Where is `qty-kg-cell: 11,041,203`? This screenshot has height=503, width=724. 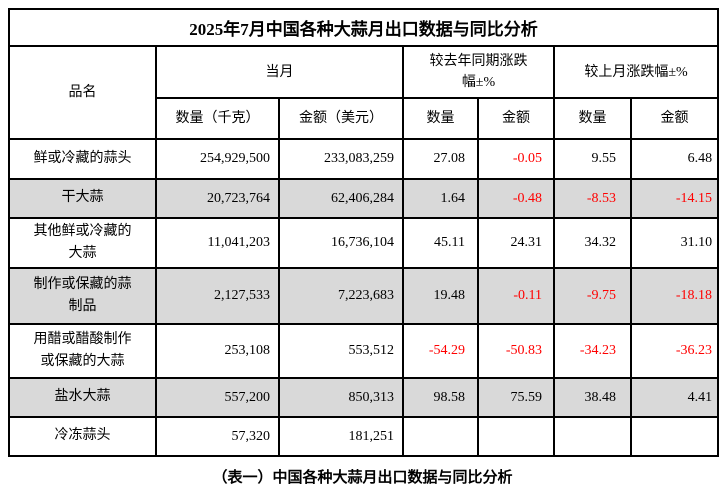 qty-kg-cell: 11,041,203 is located at coordinates (217, 243).